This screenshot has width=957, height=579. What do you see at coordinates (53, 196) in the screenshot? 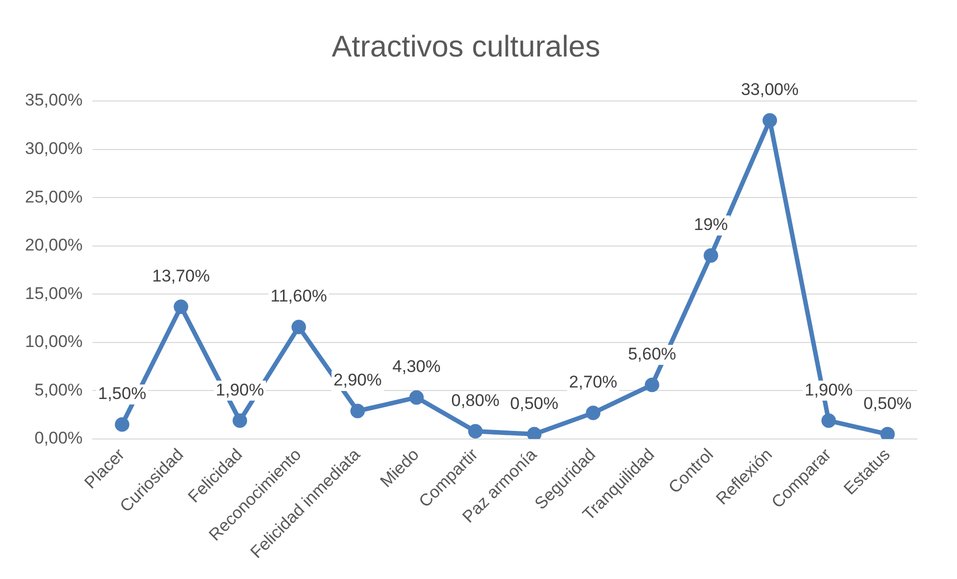
I see `y-tick-label: 25,00%` at bounding box center [53, 196].